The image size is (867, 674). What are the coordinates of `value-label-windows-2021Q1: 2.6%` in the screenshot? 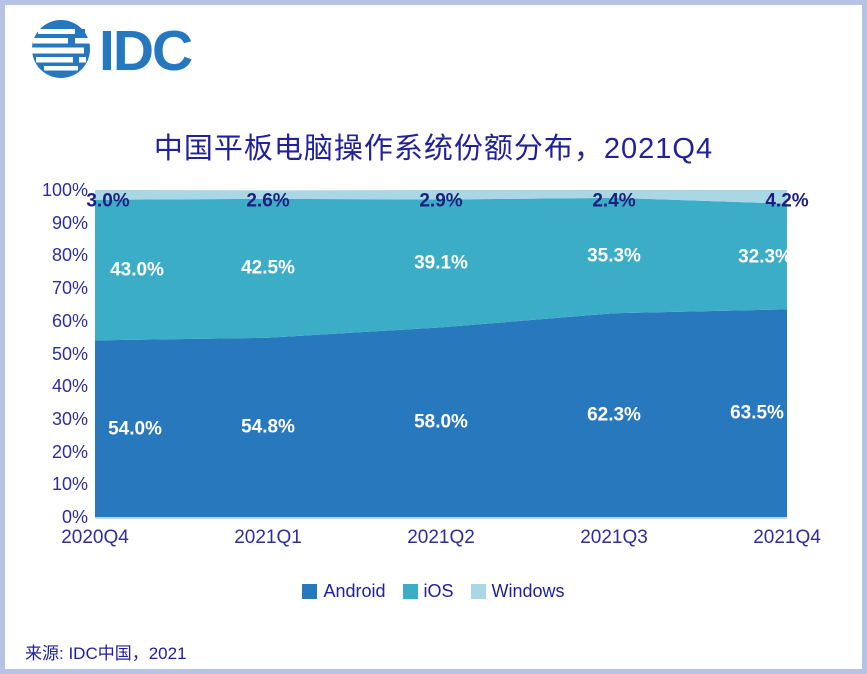 It's located at (268, 201).